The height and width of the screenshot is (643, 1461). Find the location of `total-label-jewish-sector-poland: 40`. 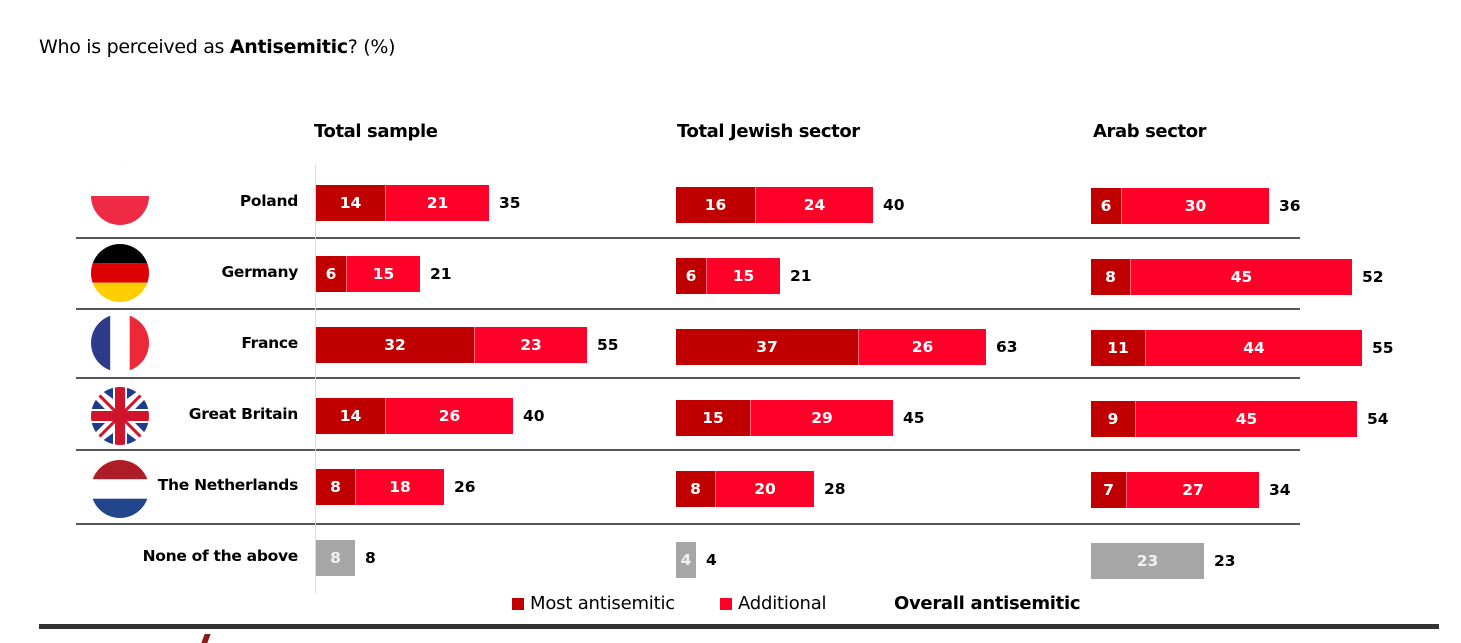

total-label-jewish-sector-poland: 40 is located at coordinates (894, 205).